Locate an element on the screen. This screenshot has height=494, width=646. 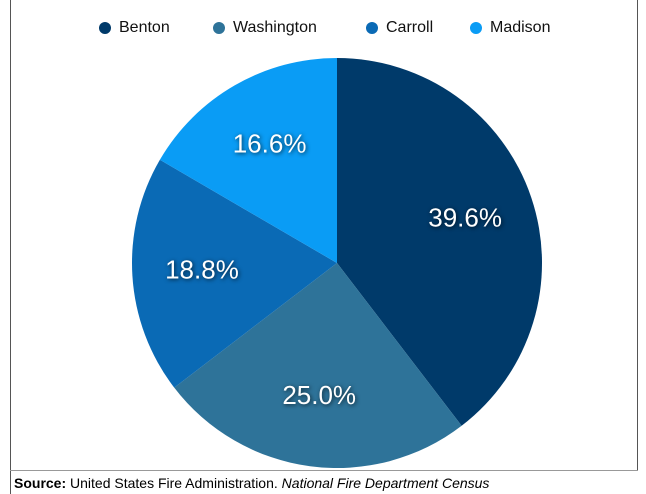
slice-label: 16.6% is located at coordinates (270, 144).